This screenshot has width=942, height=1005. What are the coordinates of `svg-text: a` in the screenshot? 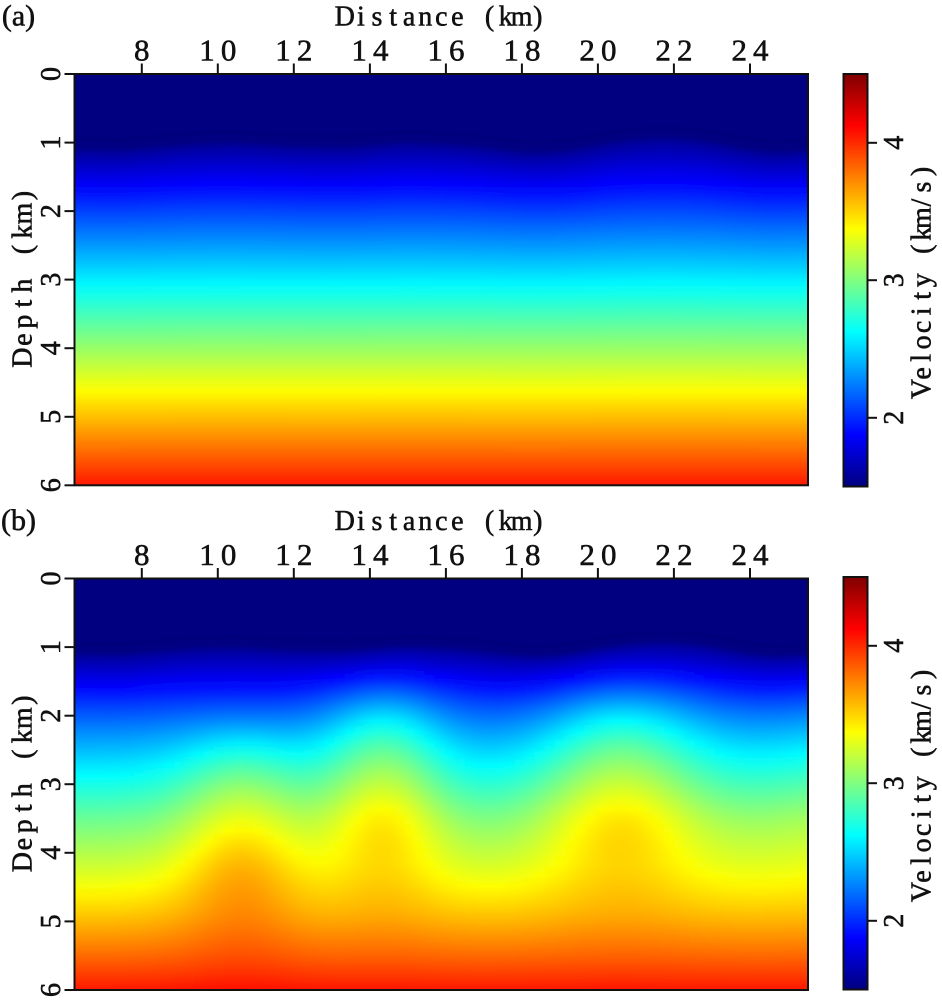 It's located at (409, 521).